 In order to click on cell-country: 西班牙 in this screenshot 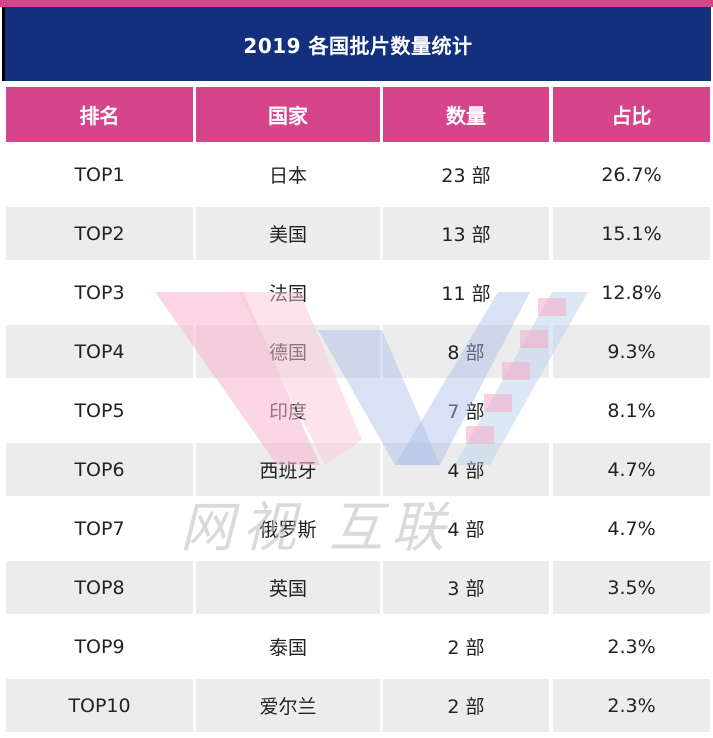, I will do `click(288, 469)`.